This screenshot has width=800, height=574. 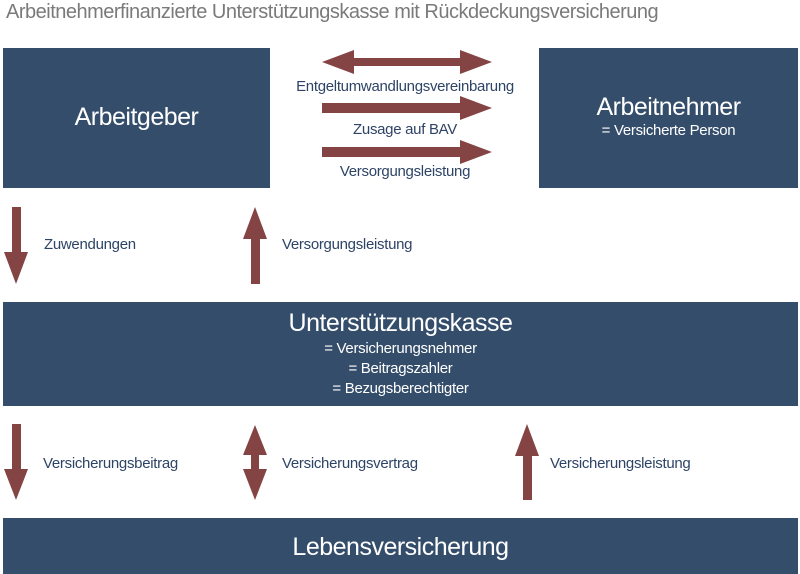 I want to click on kasse-label: Unterstützungskasse, so click(x=400, y=323).